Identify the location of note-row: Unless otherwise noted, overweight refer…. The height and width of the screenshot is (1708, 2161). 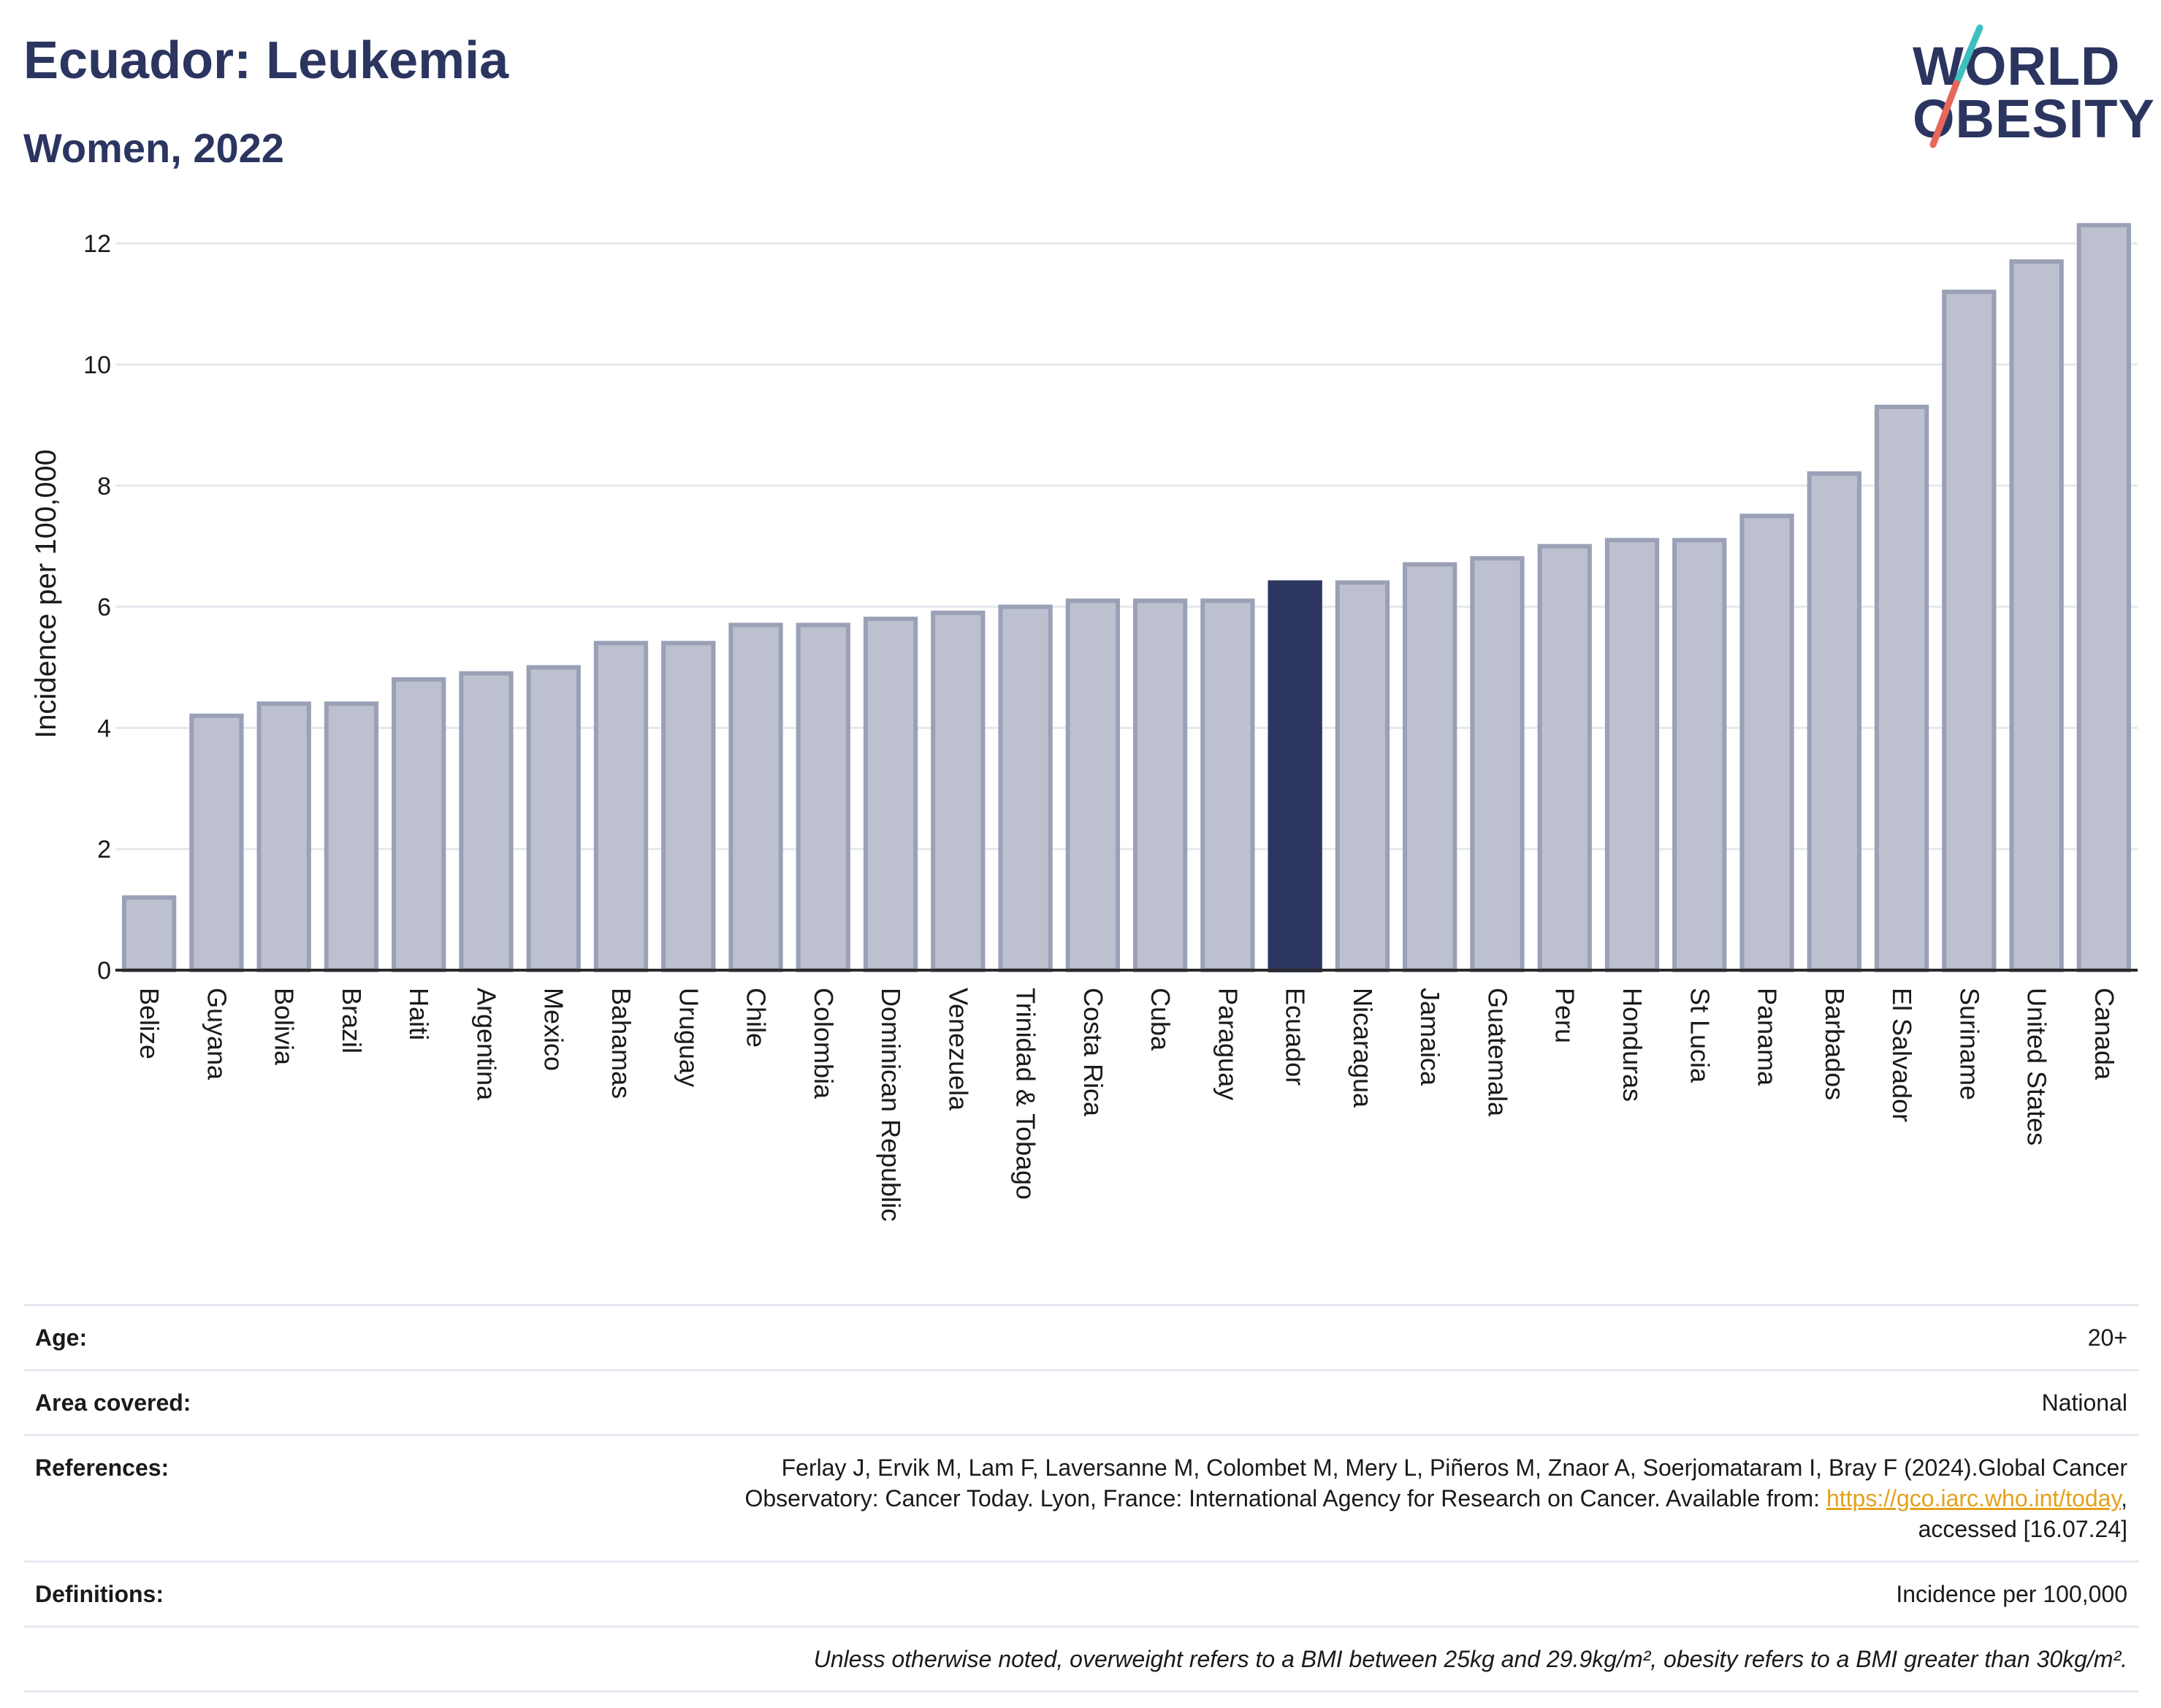
(1081, 1659).